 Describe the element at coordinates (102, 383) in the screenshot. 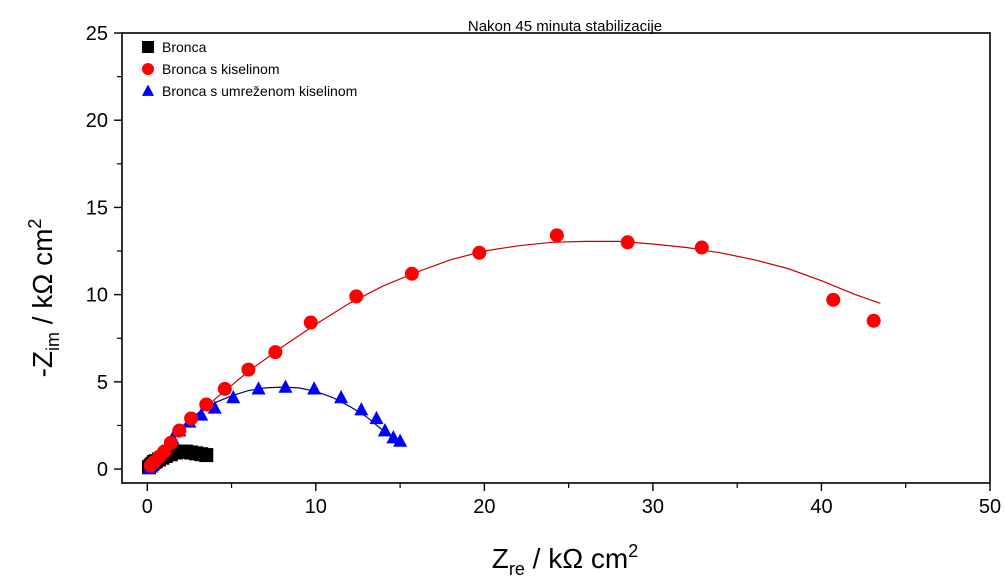

I see `y-tick-label: 5` at that location.